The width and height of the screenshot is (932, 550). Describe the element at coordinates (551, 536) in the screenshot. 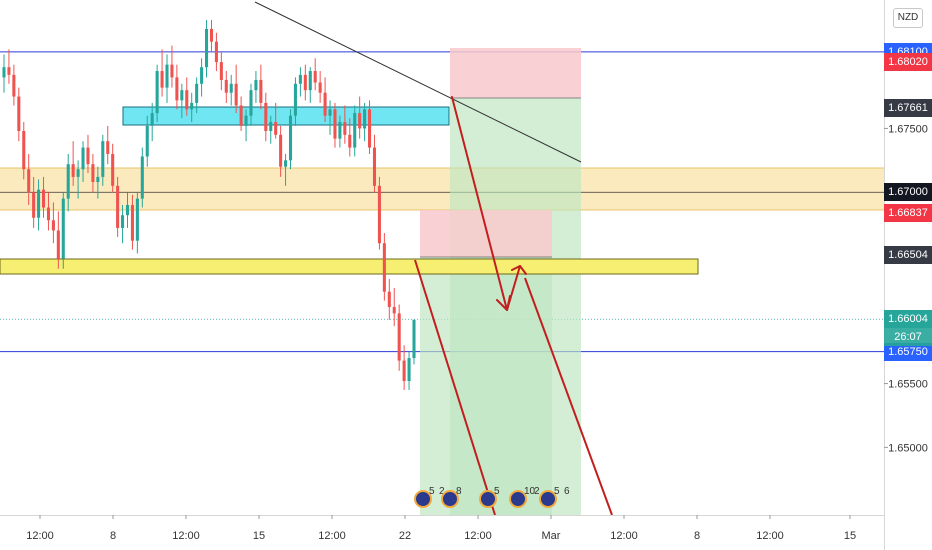

I see `x-tick-label: Mar` at that location.